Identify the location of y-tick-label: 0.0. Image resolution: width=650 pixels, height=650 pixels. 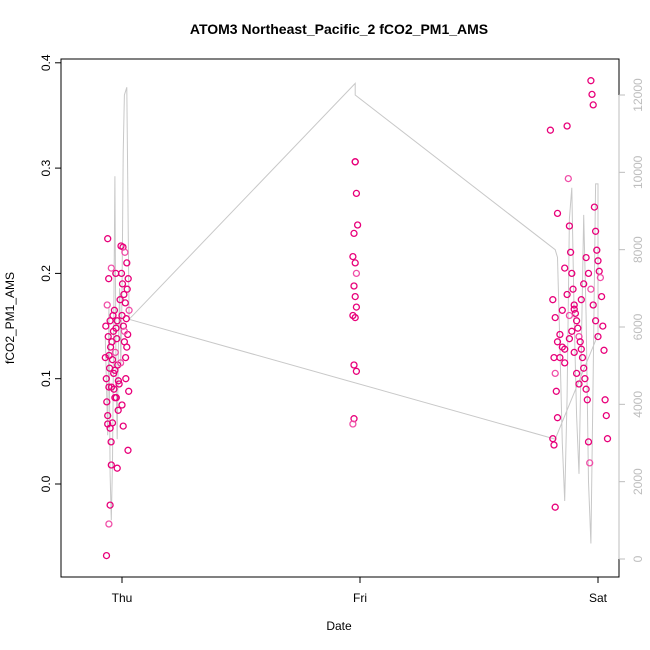
(46, 483).